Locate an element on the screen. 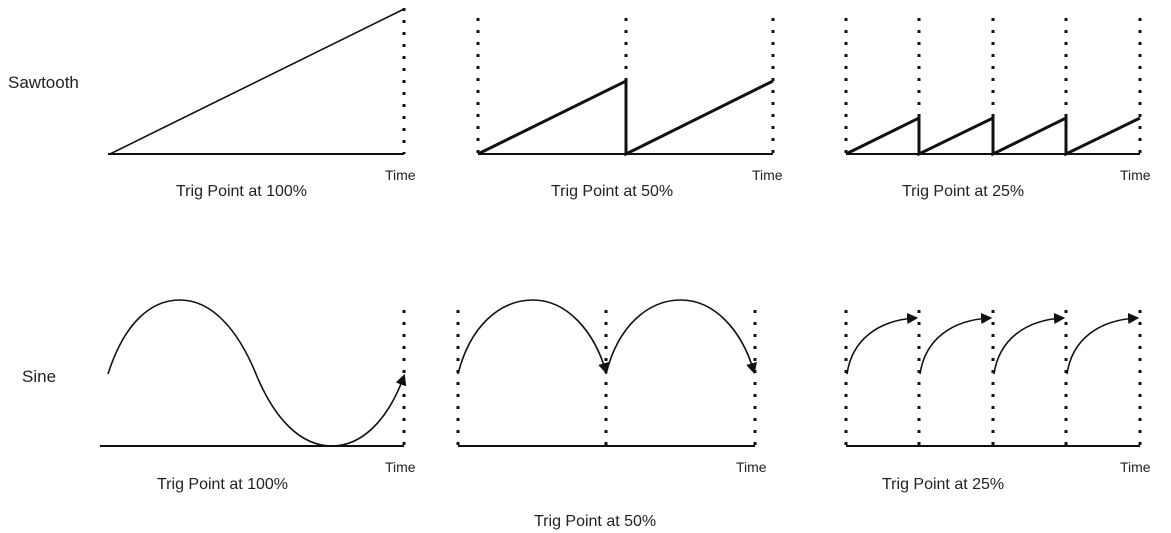  panel-sawtooth-50: Time Trig Point at 50% is located at coordinates (629, 109).